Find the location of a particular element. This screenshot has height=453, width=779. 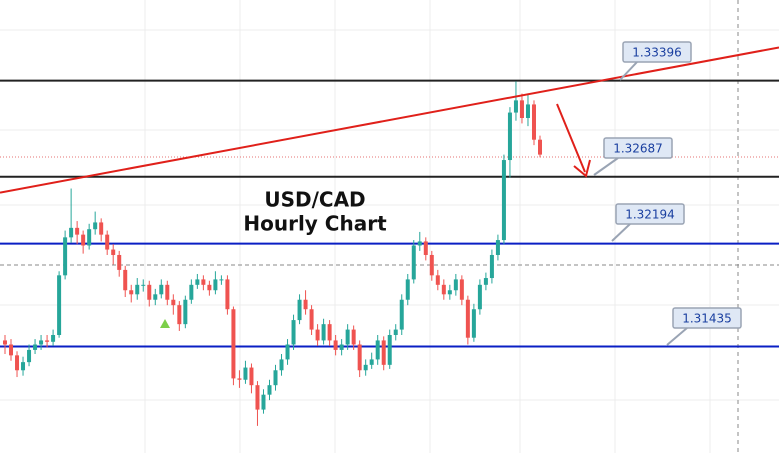

chart-subtitle: Hourly Chart is located at coordinates (315, 224).